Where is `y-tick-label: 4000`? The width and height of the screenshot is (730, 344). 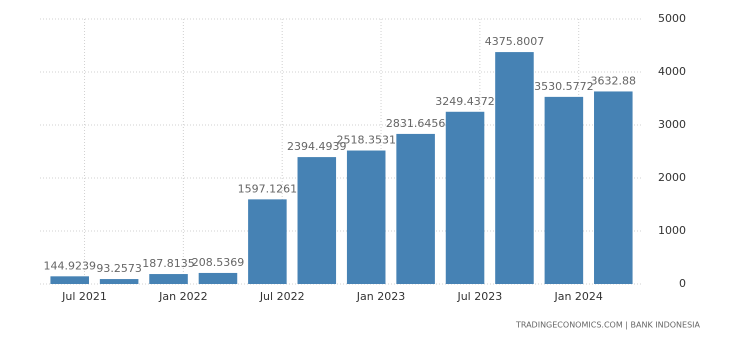
y-tick-label: 4000 is located at coordinates (672, 71).